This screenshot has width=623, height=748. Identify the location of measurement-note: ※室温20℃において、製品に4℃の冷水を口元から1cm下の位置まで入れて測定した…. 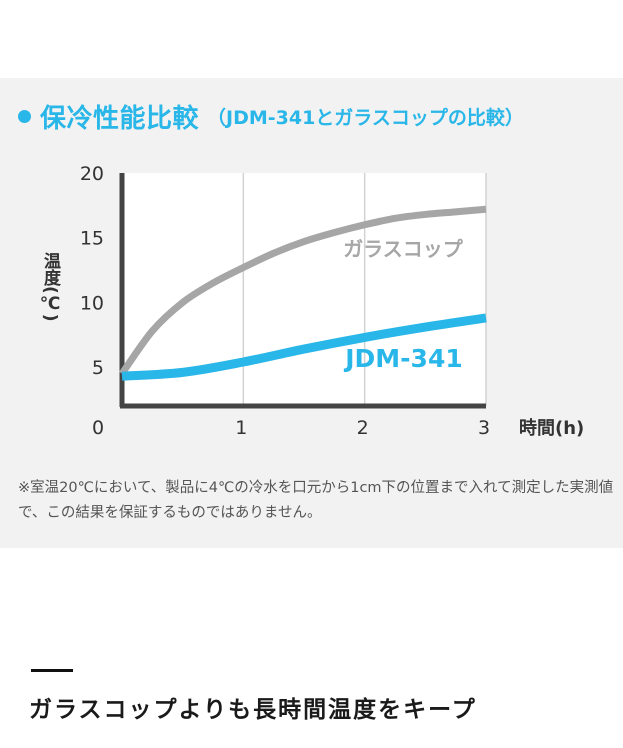
(316, 500).